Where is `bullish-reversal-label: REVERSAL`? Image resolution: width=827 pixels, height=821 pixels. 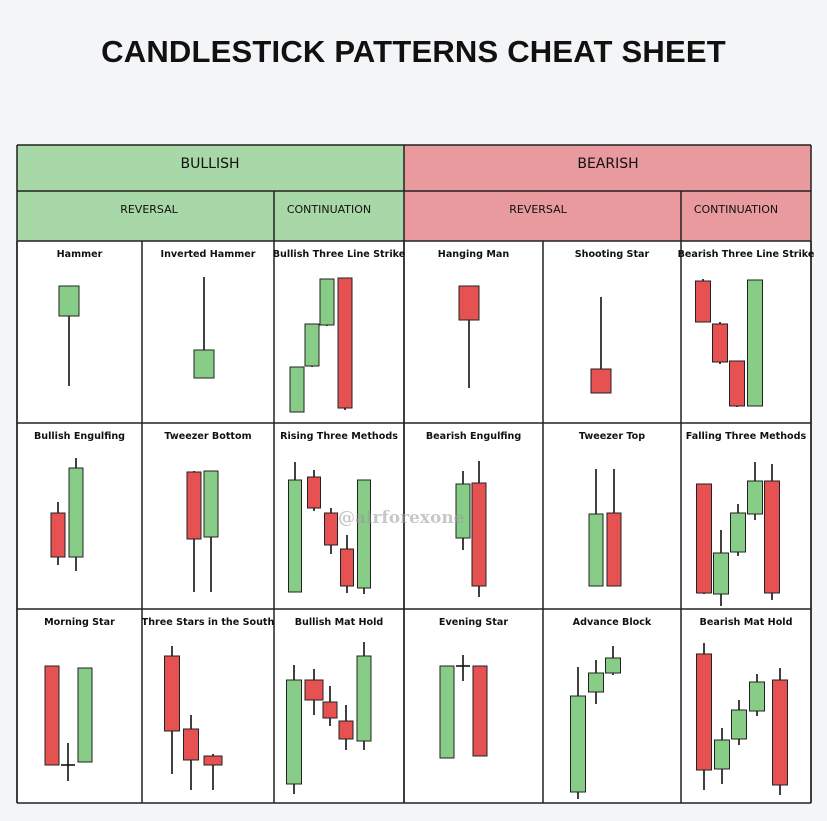
bullish-reversal-label: REVERSAL is located at coordinates (149, 209).